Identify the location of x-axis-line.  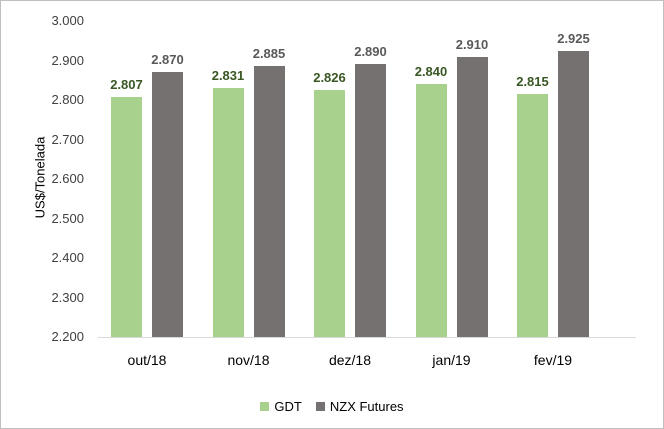
(367, 337).